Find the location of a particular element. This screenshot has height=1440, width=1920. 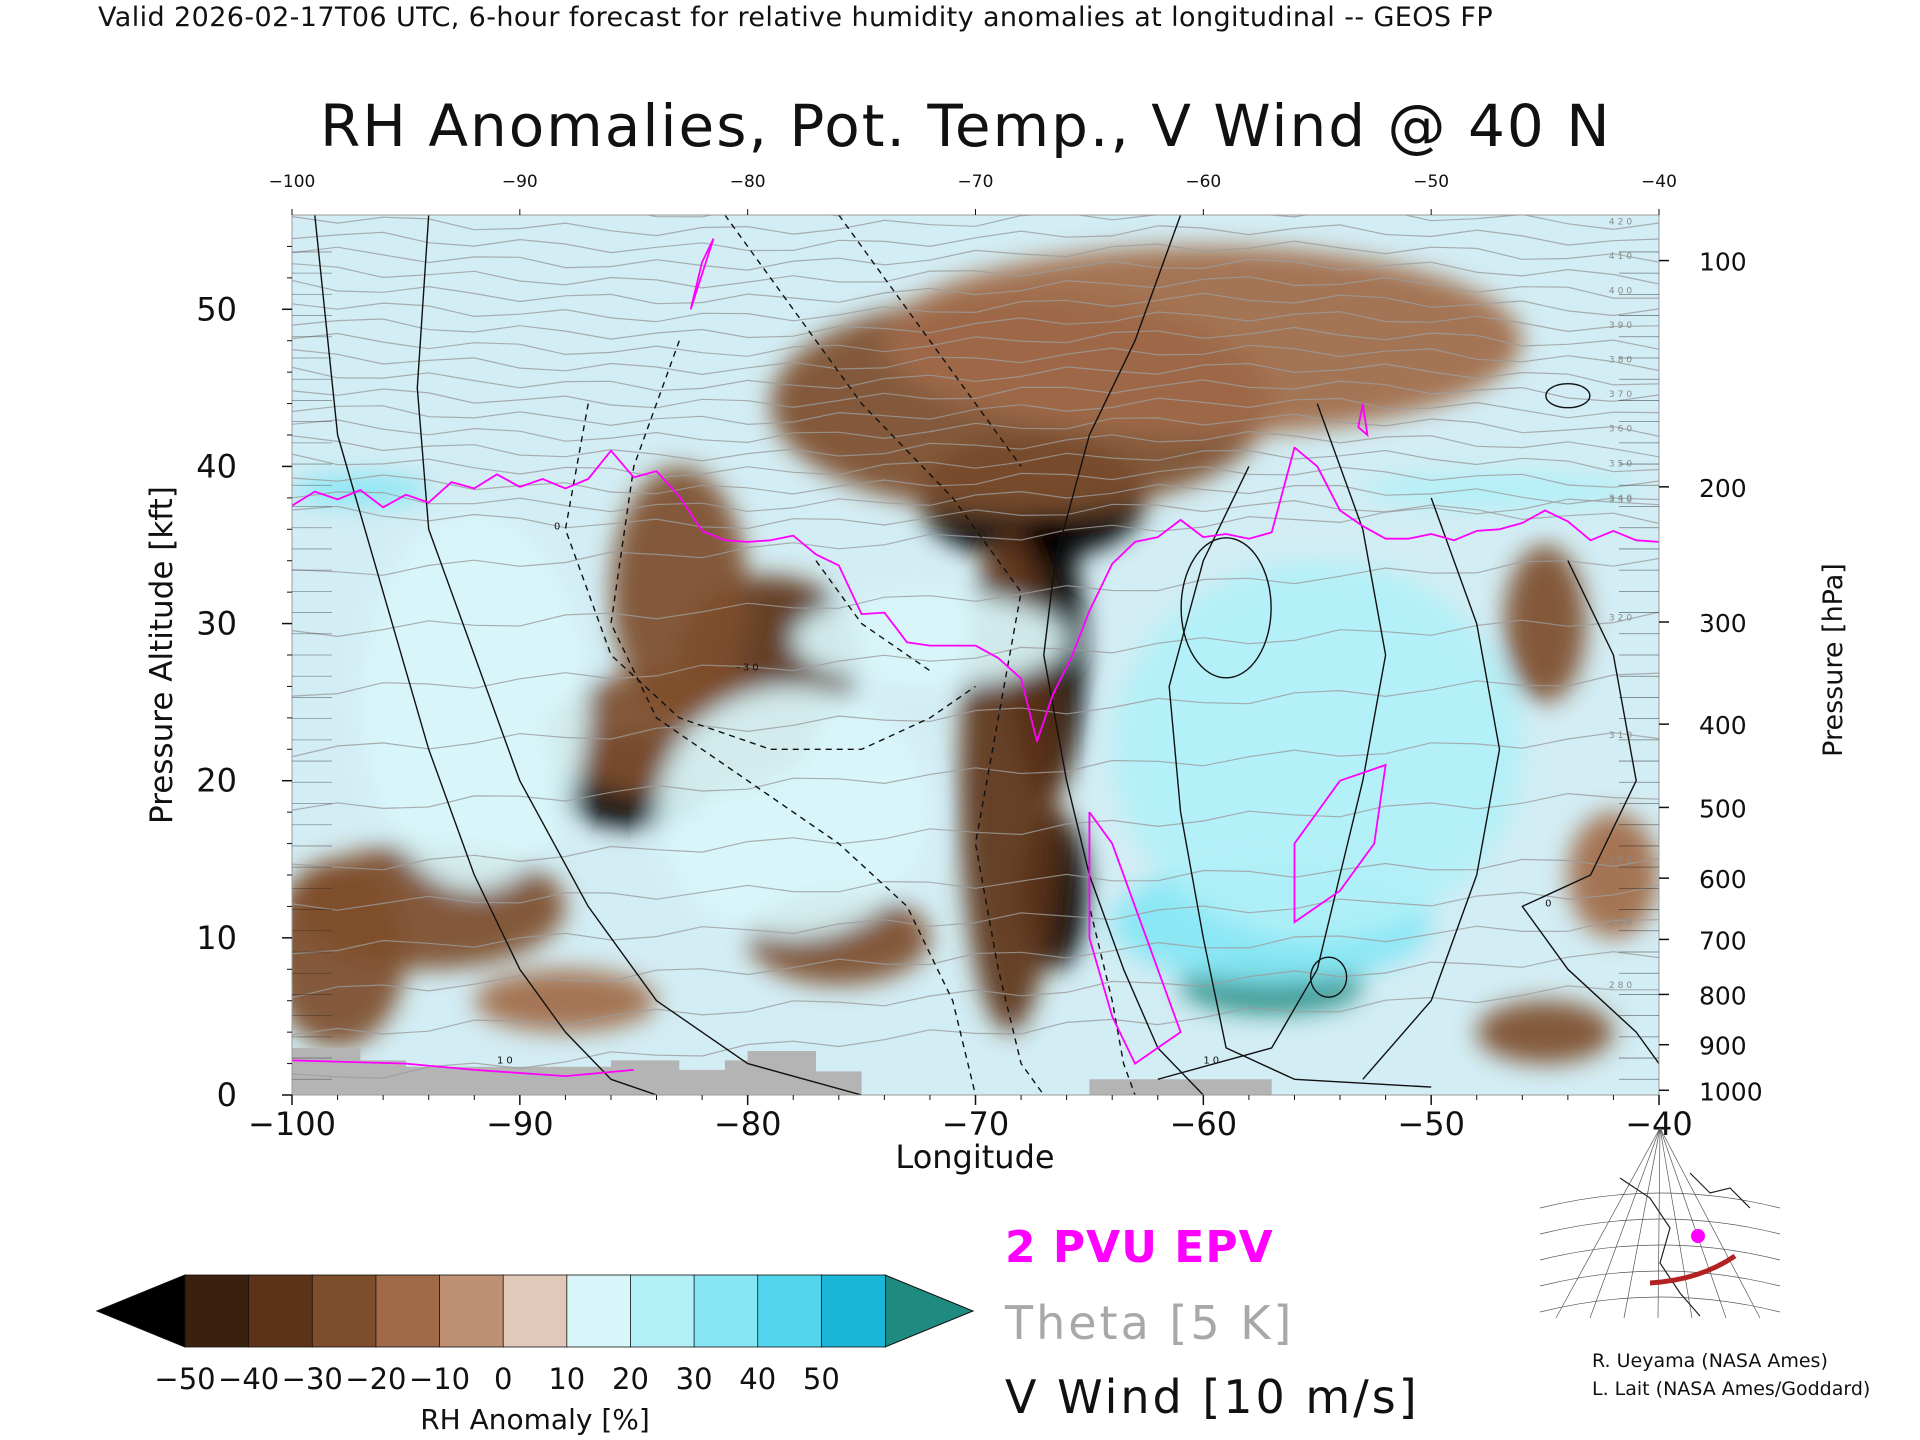

colorbar-tick-20: 20 is located at coordinates (630, 1379).